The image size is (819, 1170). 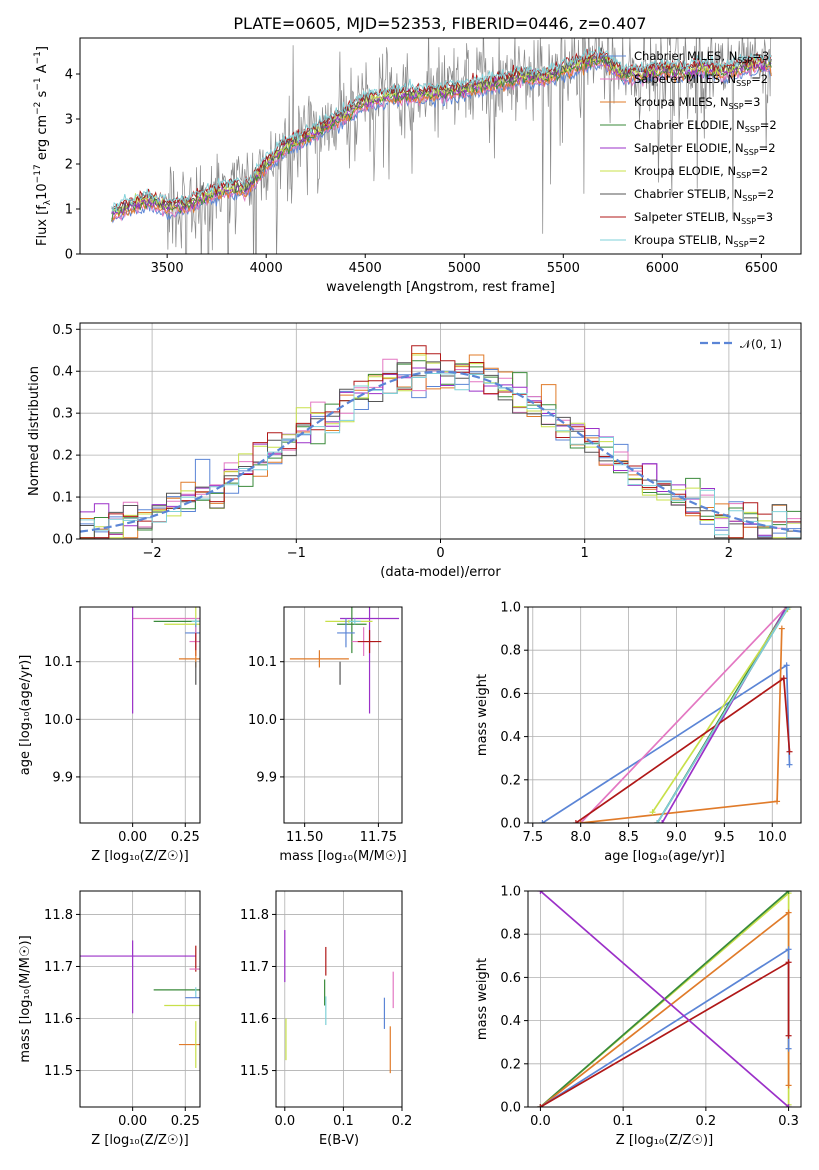 I want to click on spectrum-ylabel-part: −1, so click(x=38, y=57).